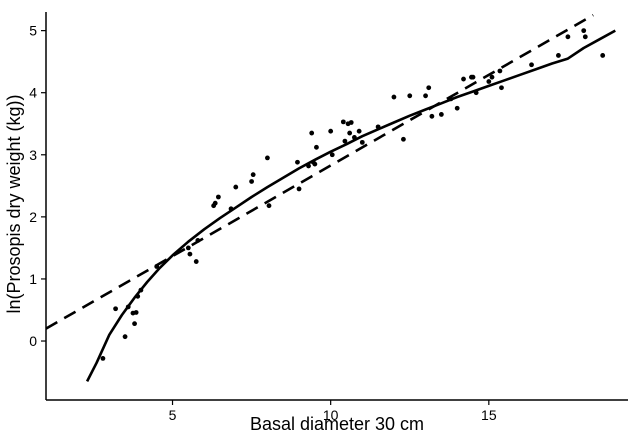 The height and width of the screenshot is (436, 639). Describe the element at coordinates (33, 279) in the screenshot. I see `y-tick-label: 1` at that location.